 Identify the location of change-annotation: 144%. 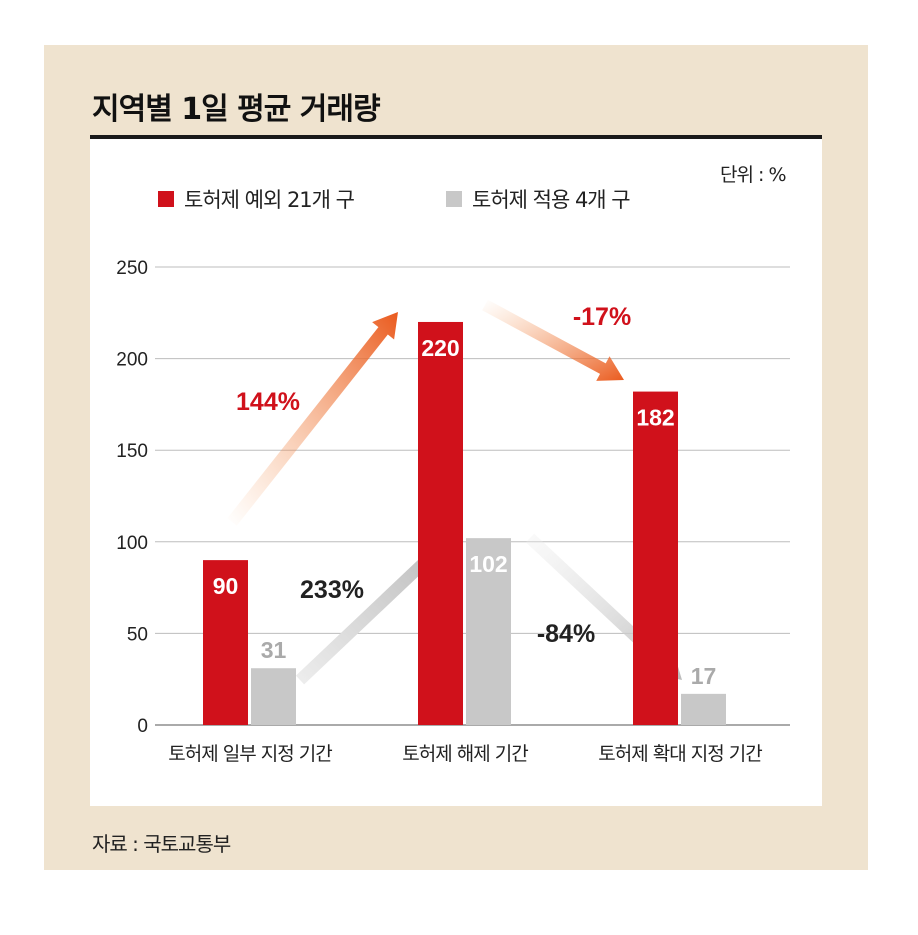
(268, 402).